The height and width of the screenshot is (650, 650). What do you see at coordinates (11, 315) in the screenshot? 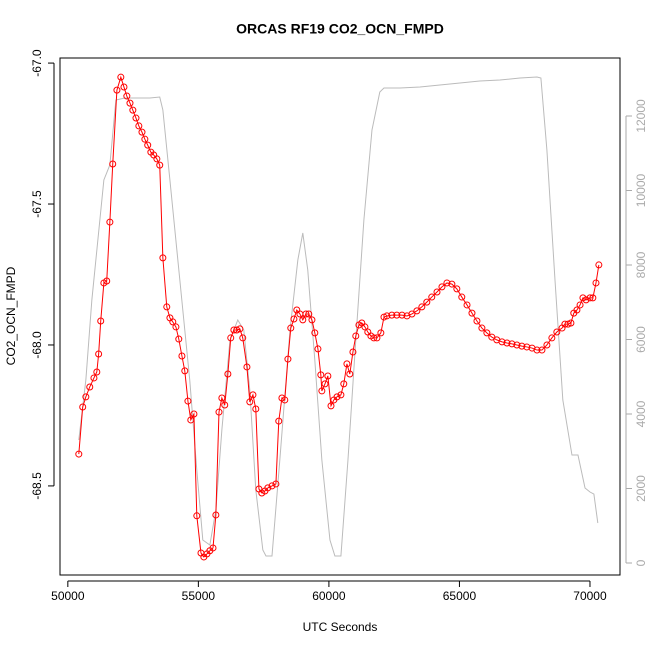
I see `y-axis-label: CO2_OCN_FMPD` at bounding box center [11, 315].